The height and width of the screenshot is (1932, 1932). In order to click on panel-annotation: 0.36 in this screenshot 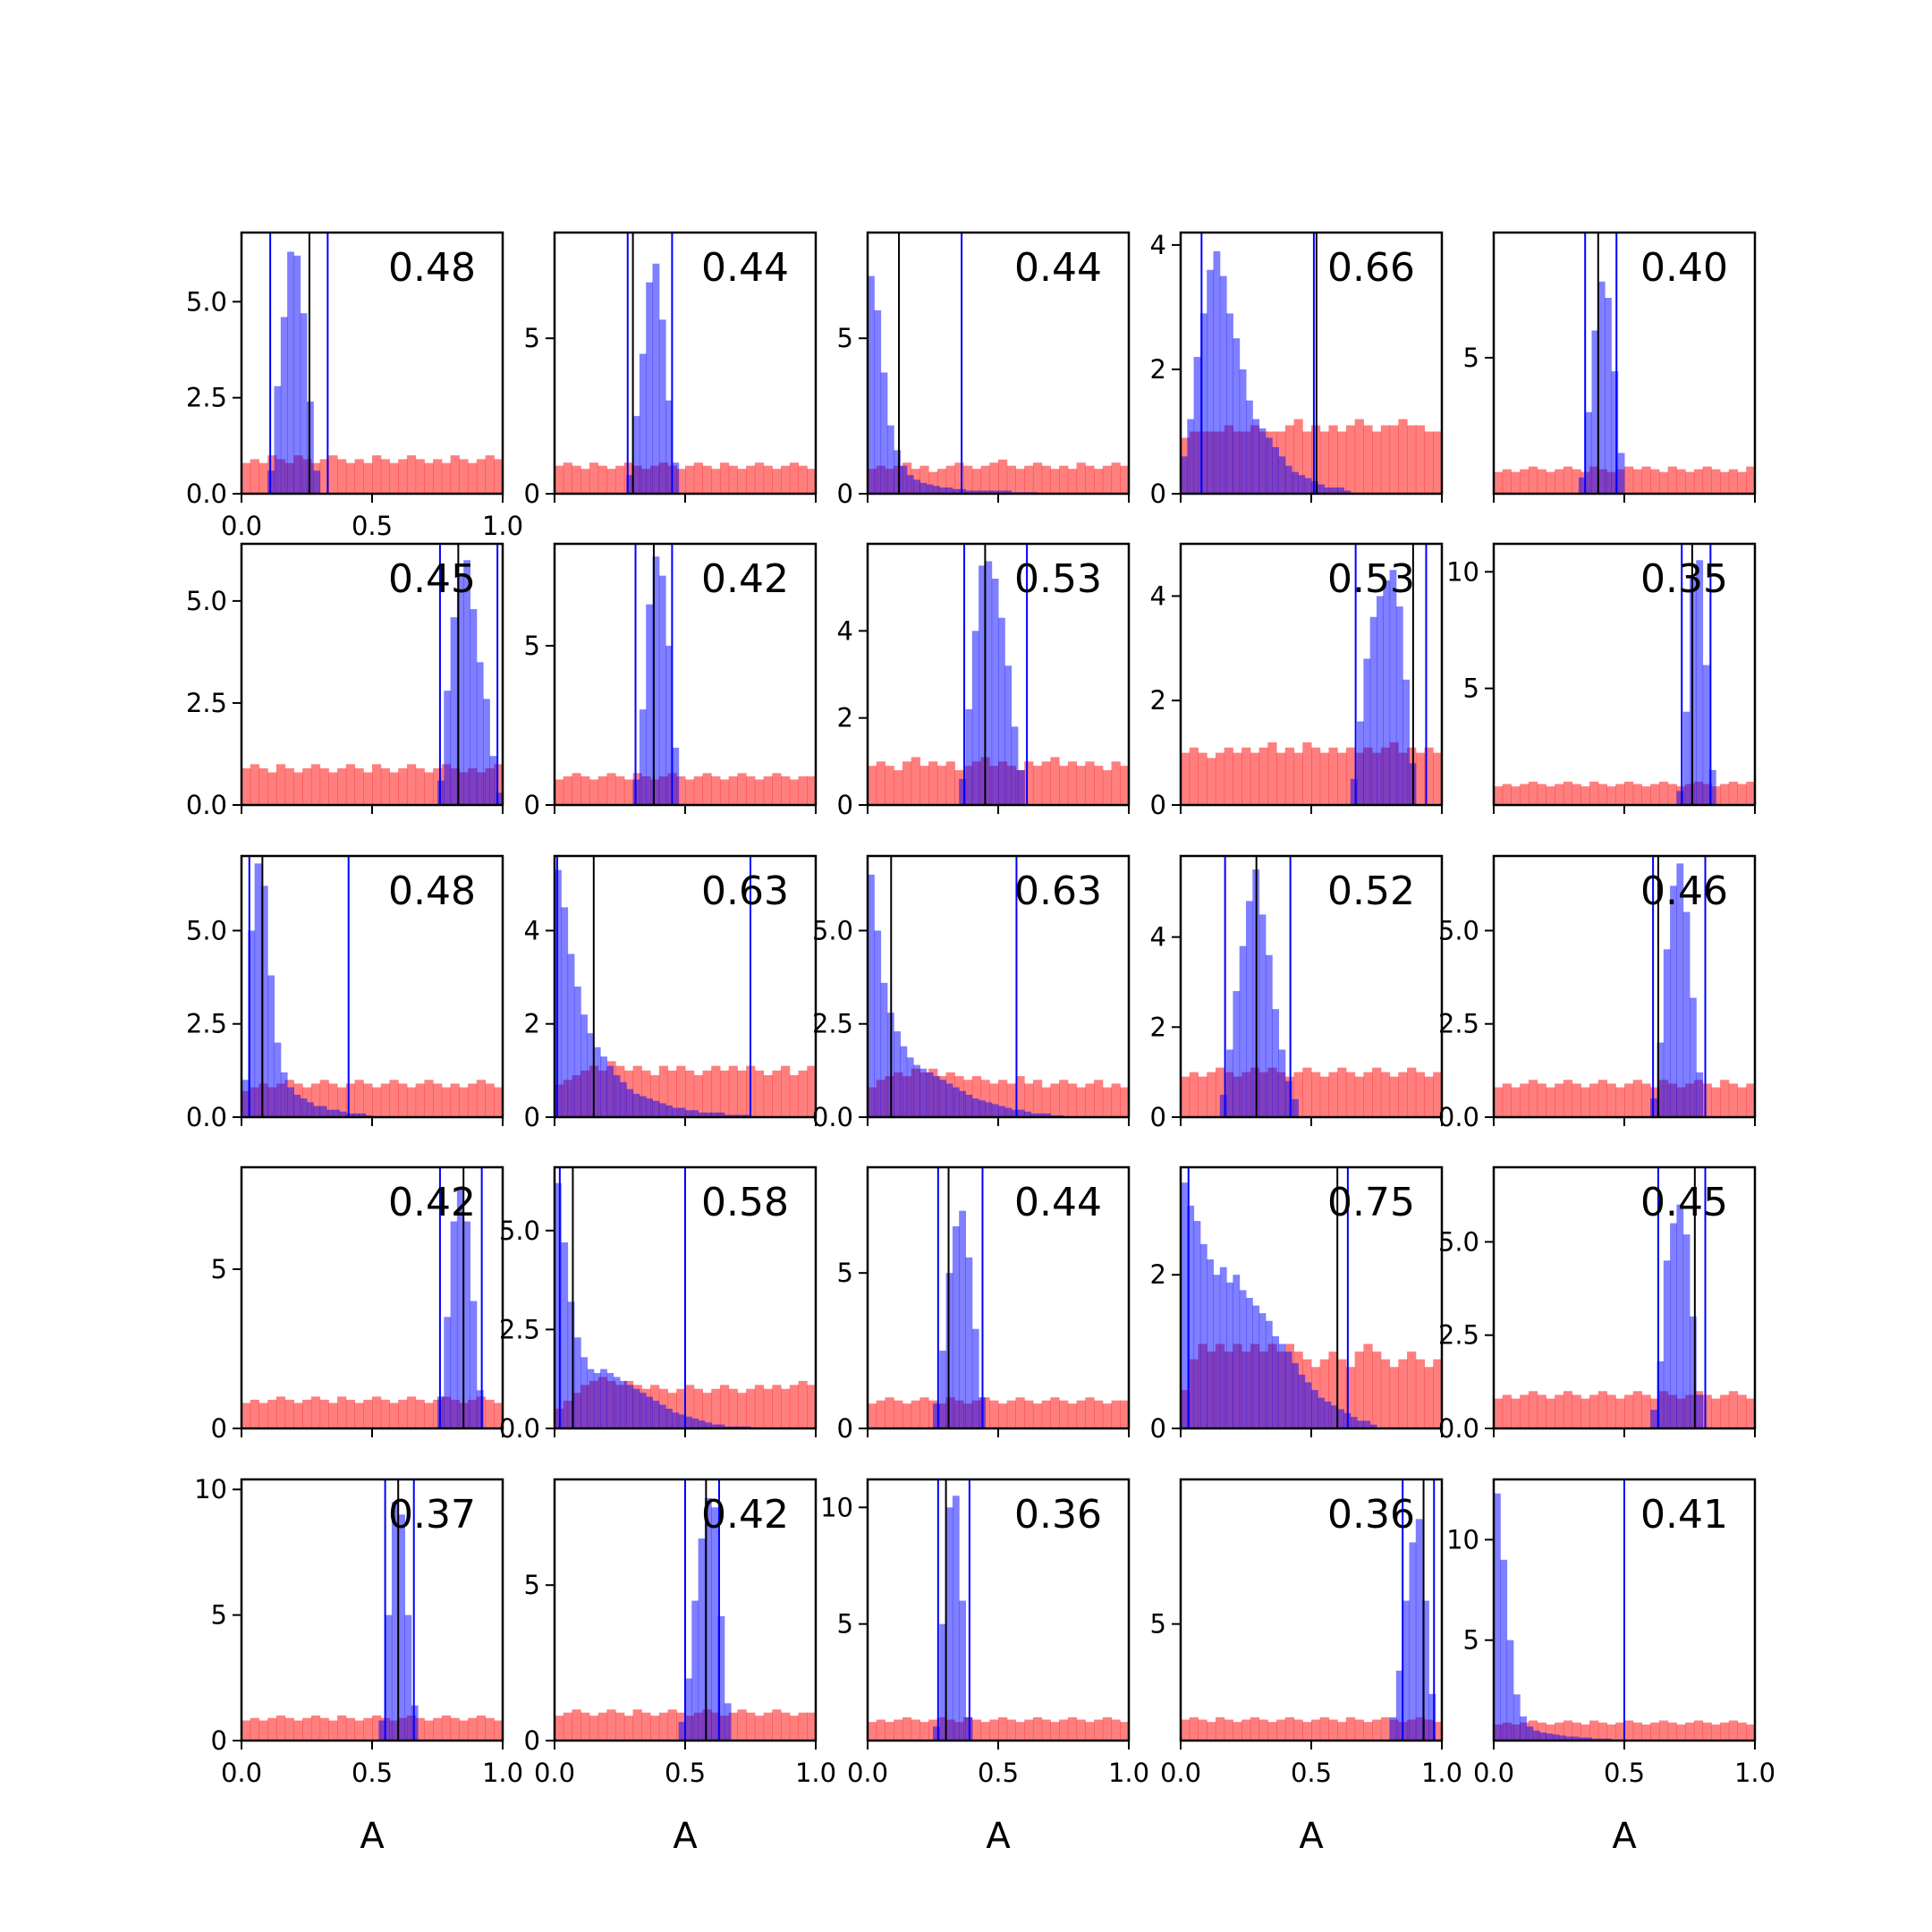, I will do `click(1058, 1515)`.